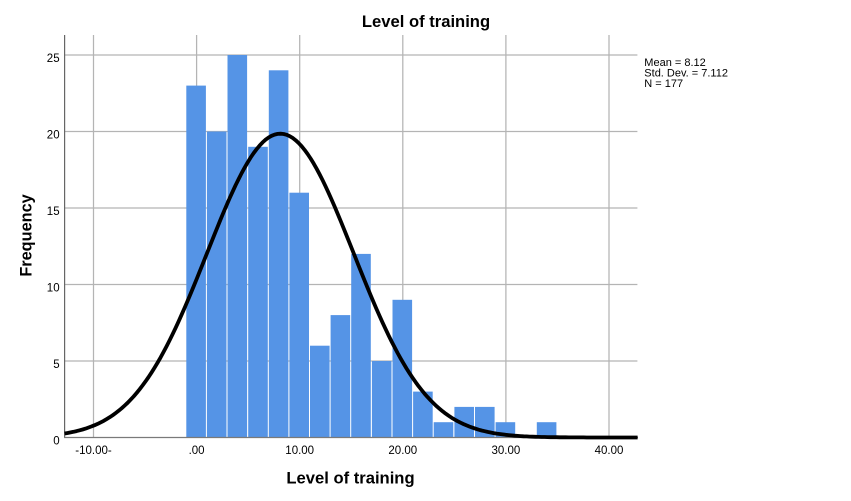 This screenshot has width=851, height=501. I want to click on svg-text: Std. Dev. = 7.112, so click(686, 74).